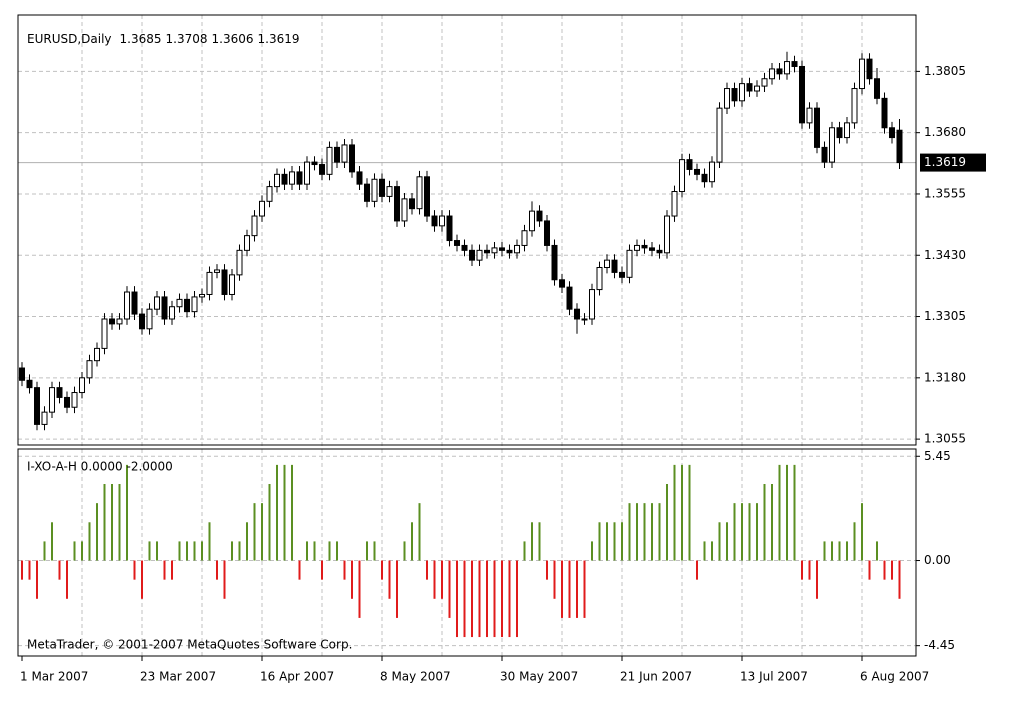  I want to click on last-price-label: 1.3619, so click(945, 162).